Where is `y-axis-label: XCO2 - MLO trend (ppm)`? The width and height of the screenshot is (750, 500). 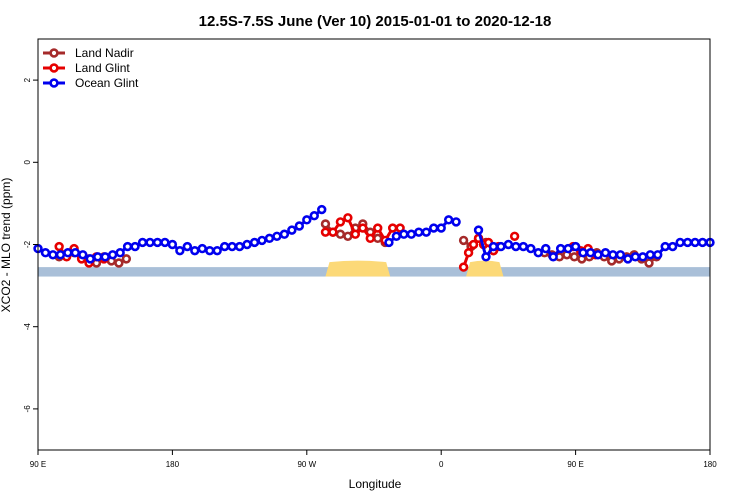 y-axis-label: XCO2 - MLO trend (ppm) is located at coordinates (6, 245).